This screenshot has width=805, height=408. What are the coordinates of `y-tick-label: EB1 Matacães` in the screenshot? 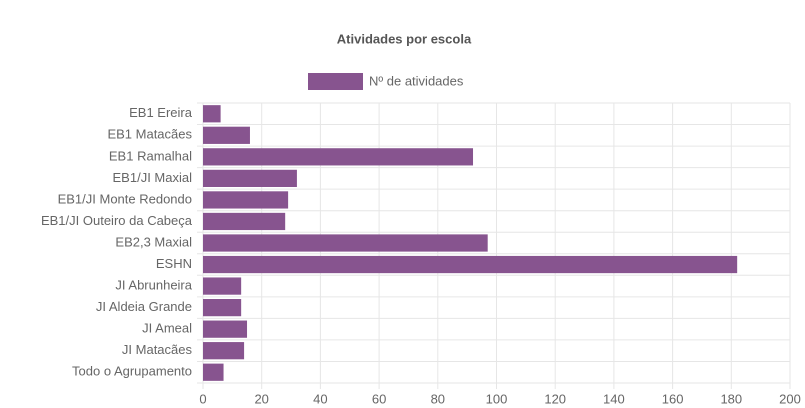 It's located at (149, 134).